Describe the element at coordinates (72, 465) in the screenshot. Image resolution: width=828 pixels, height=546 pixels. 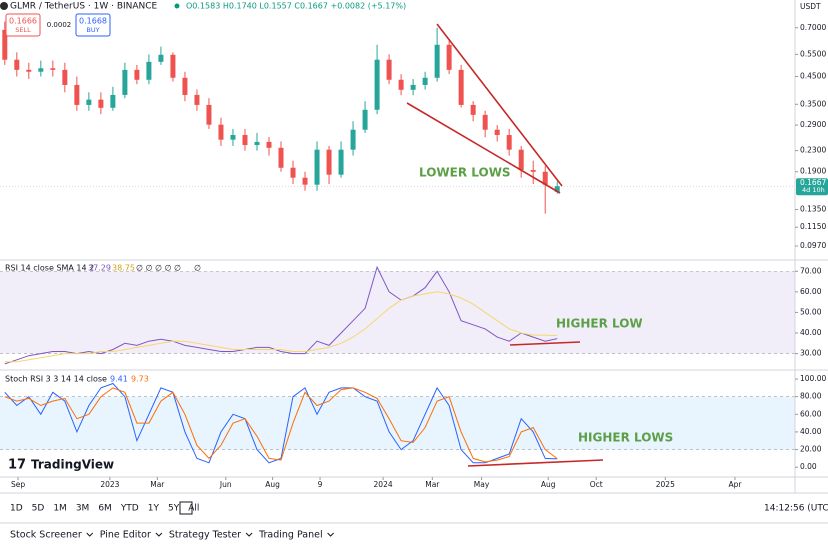
I see `logo: TradingView` at that location.